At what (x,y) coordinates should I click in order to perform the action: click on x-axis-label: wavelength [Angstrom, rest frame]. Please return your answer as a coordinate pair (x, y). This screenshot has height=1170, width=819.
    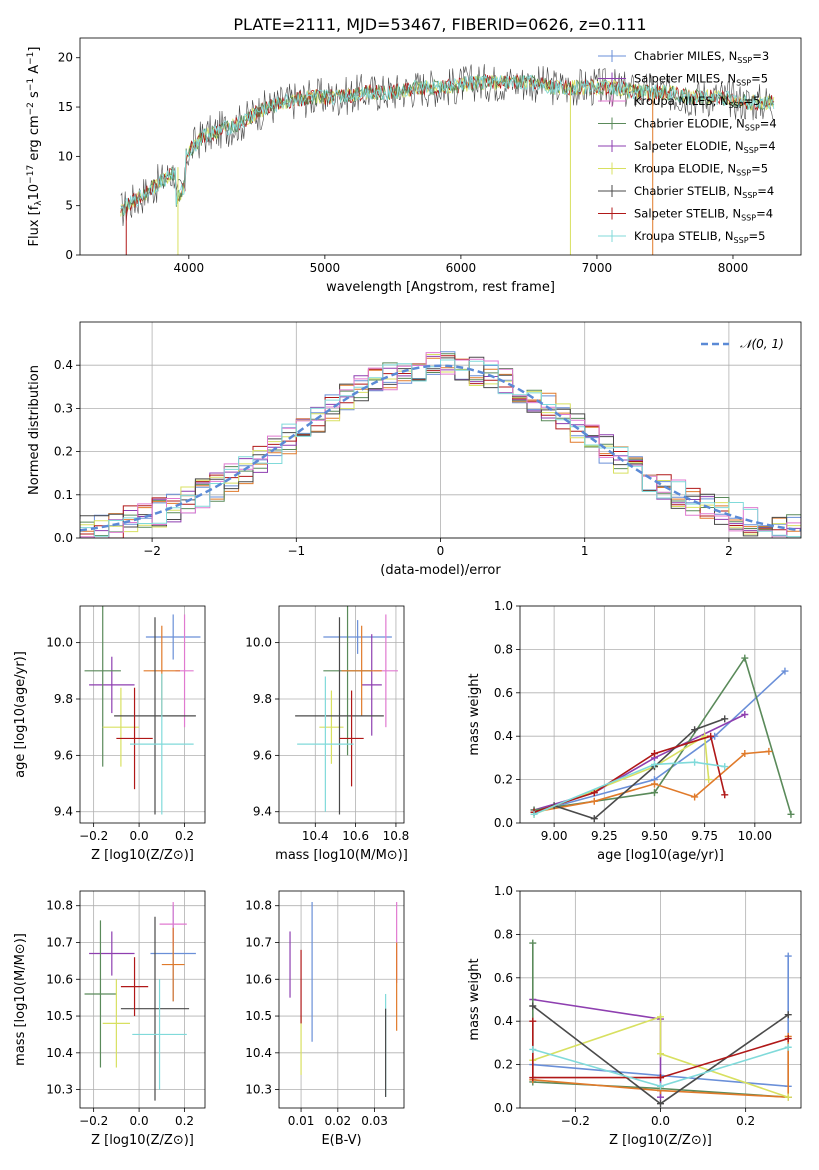
    Looking at the image, I should click on (440, 287).